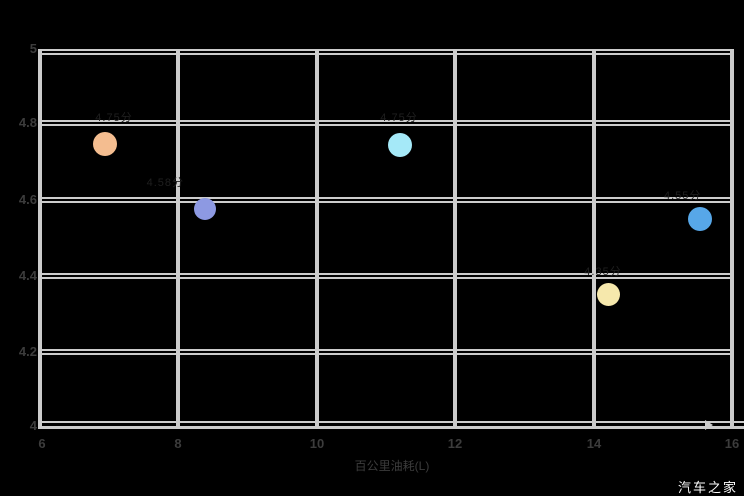 The image size is (744, 496). What do you see at coordinates (33, 425) in the screenshot?
I see `y-tick-label: 4` at bounding box center [33, 425].